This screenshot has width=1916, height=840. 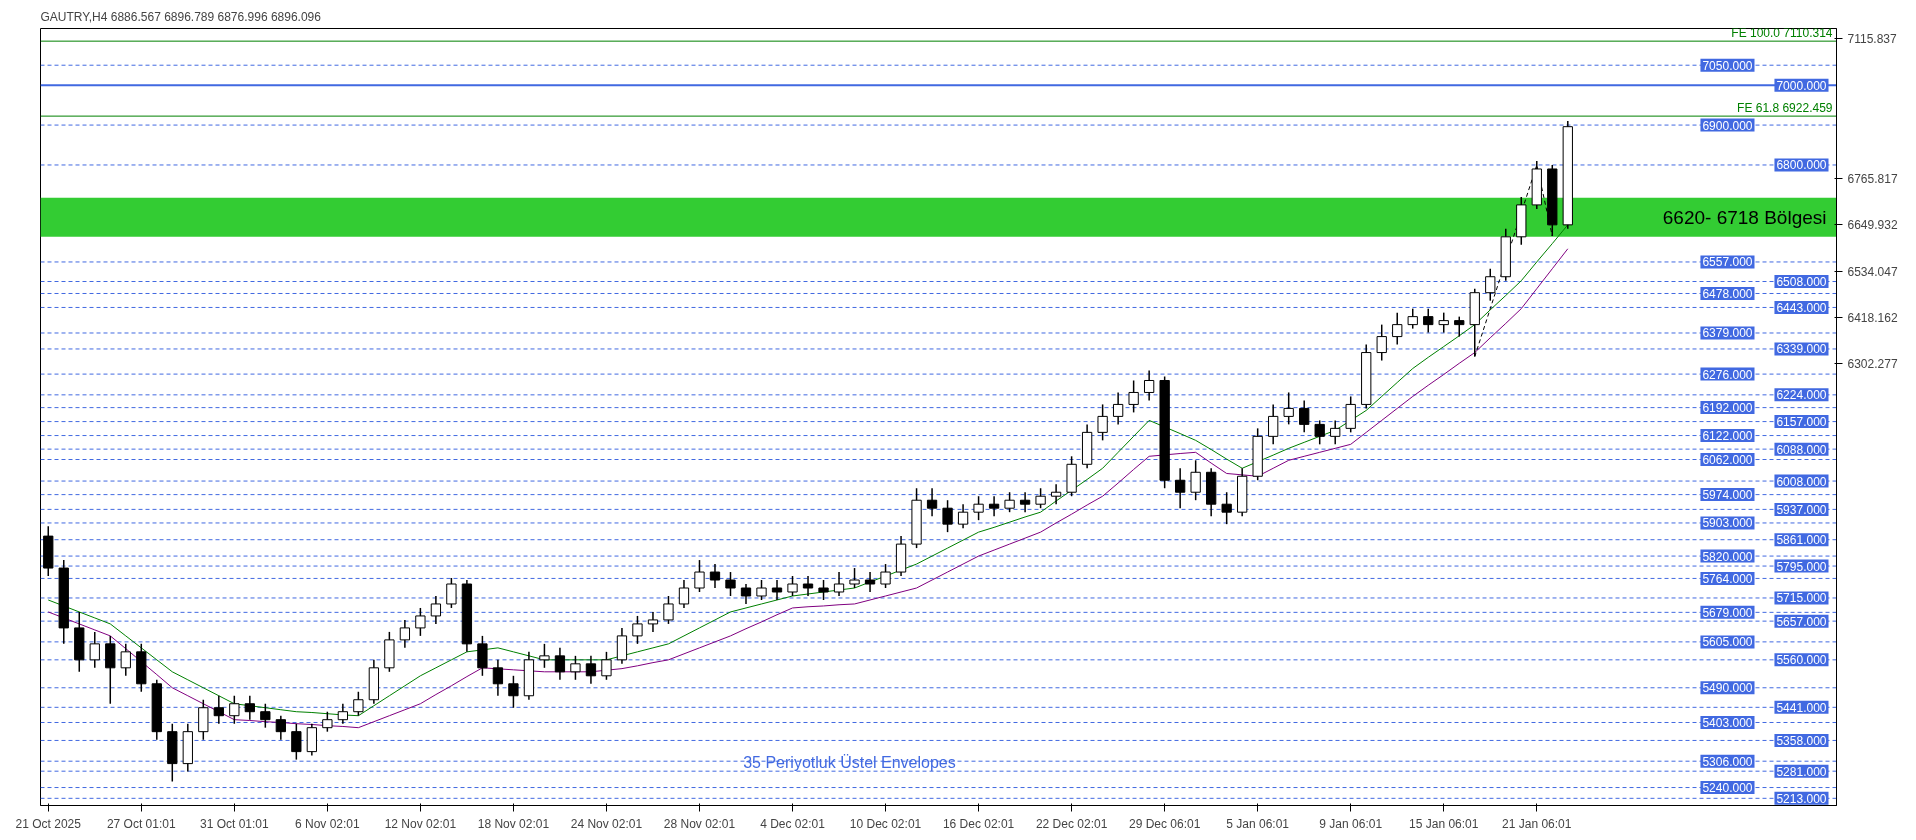 What do you see at coordinates (1801, 165) in the screenshot?
I see `ref-line-label: 6800.000` at bounding box center [1801, 165].